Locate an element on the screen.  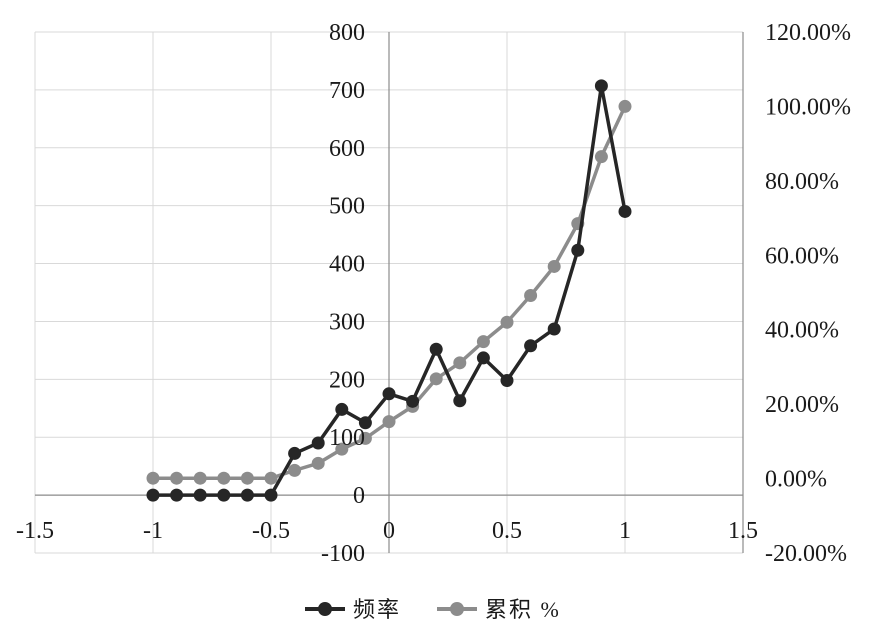
y-right-tick-label: -20.00% is located at coordinates (806, 554).